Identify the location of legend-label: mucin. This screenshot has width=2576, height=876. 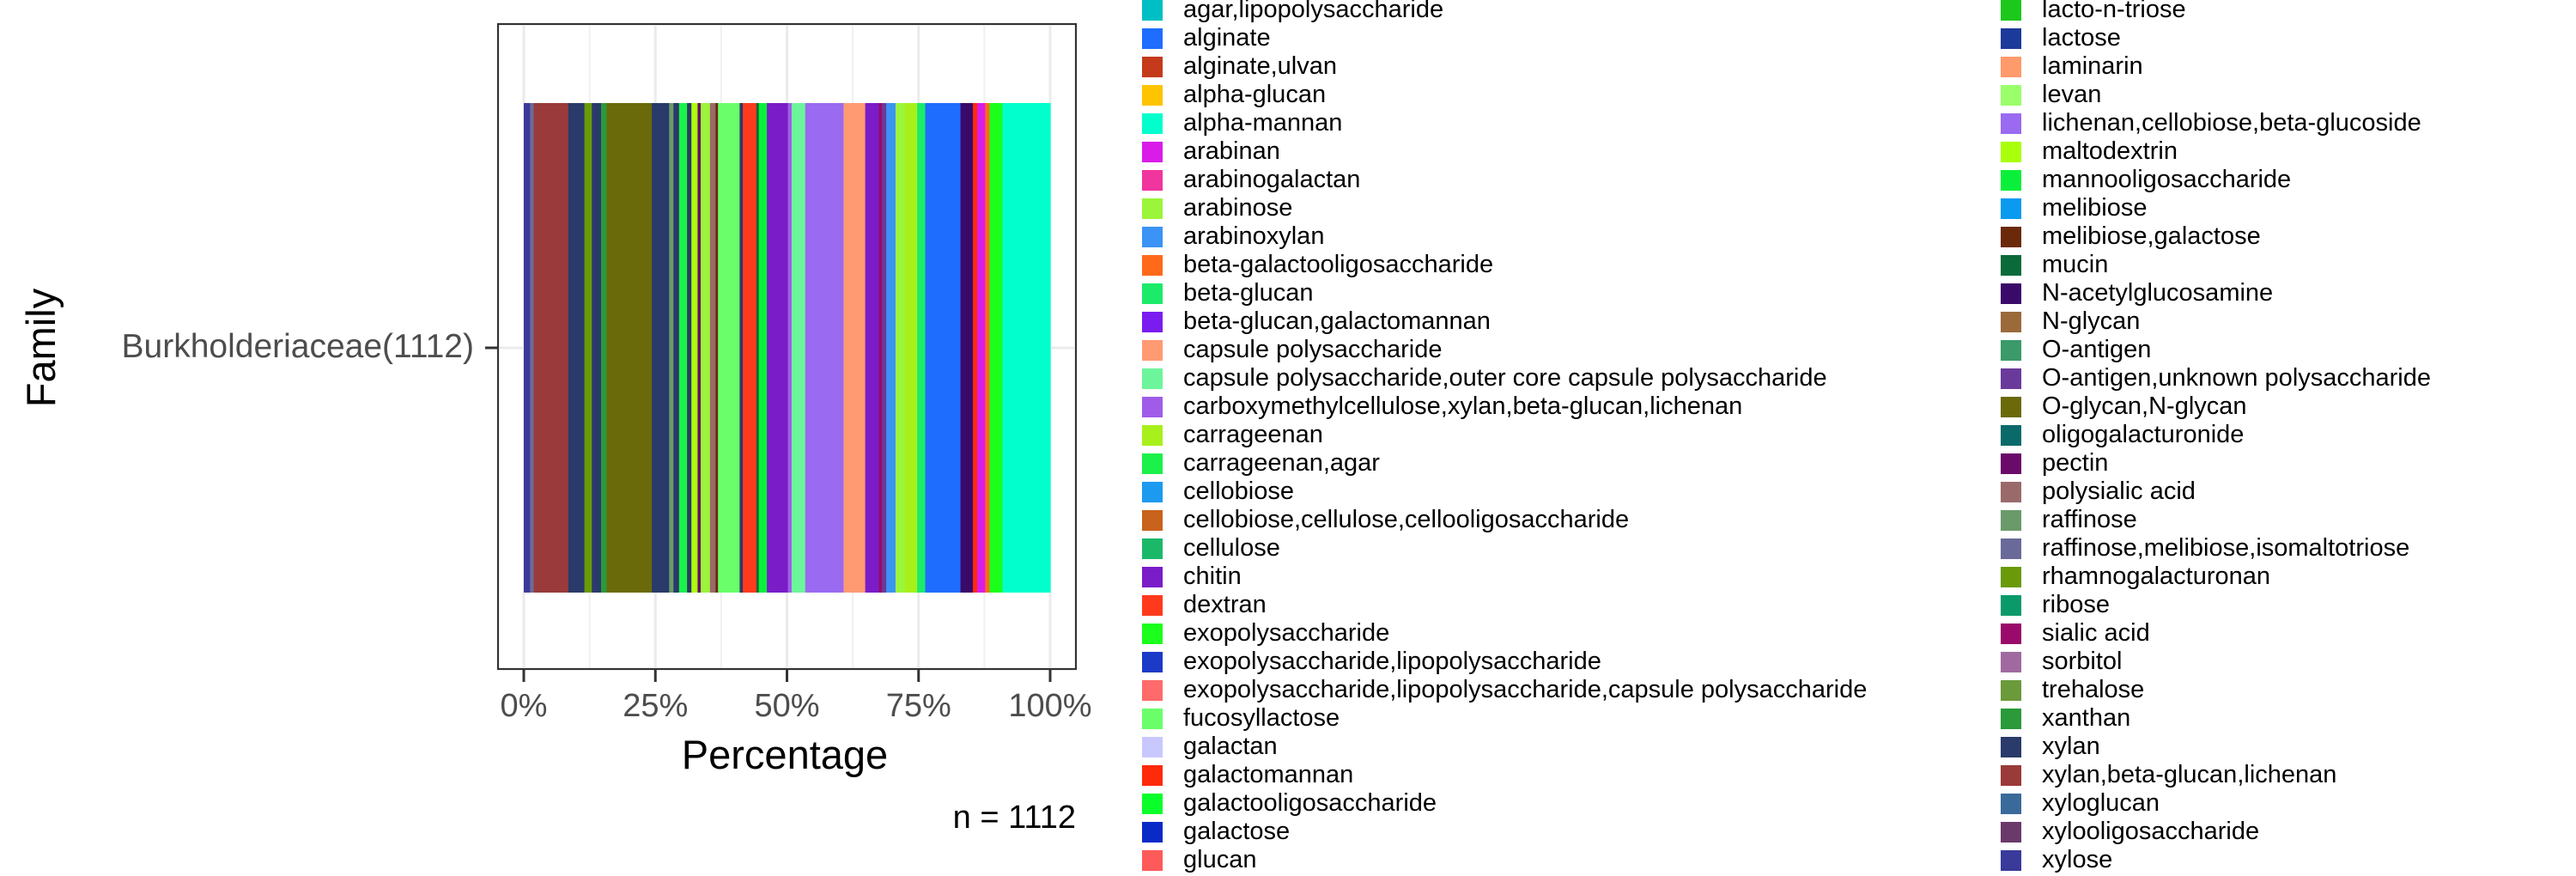
(2075, 264).